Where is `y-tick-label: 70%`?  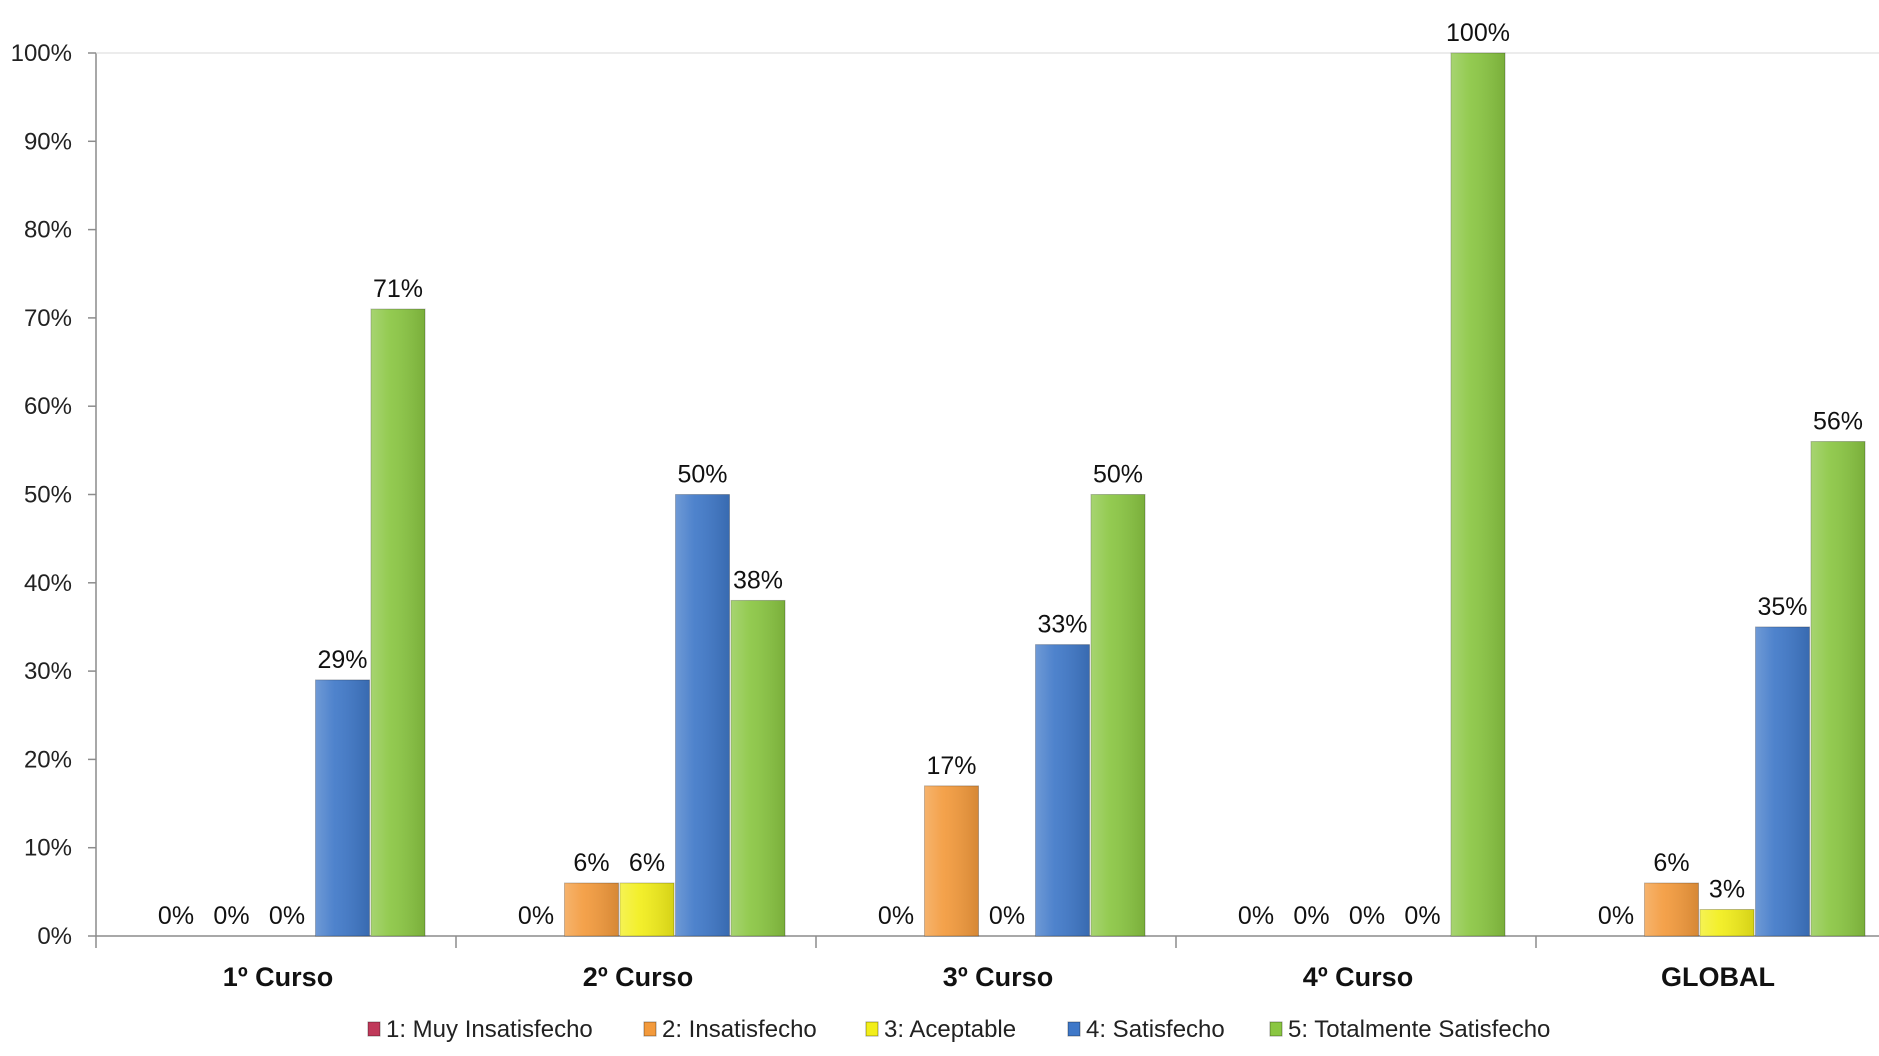
y-tick-label: 70% is located at coordinates (48, 318).